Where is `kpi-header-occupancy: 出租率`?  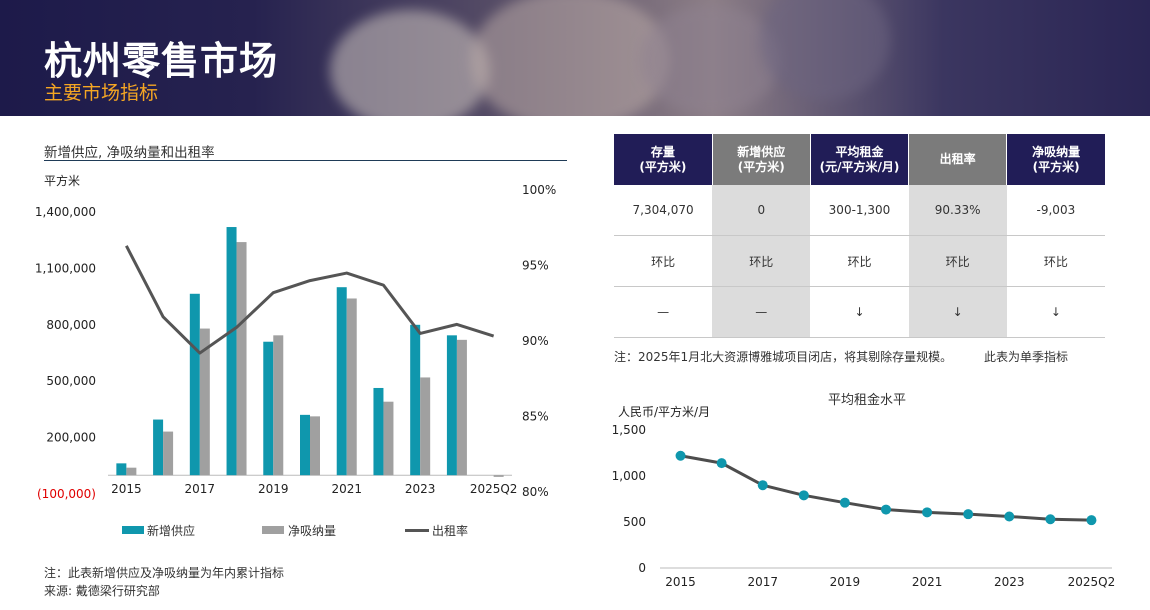
kpi-header-occupancy: 出租率 is located at coordinates (958, 159).